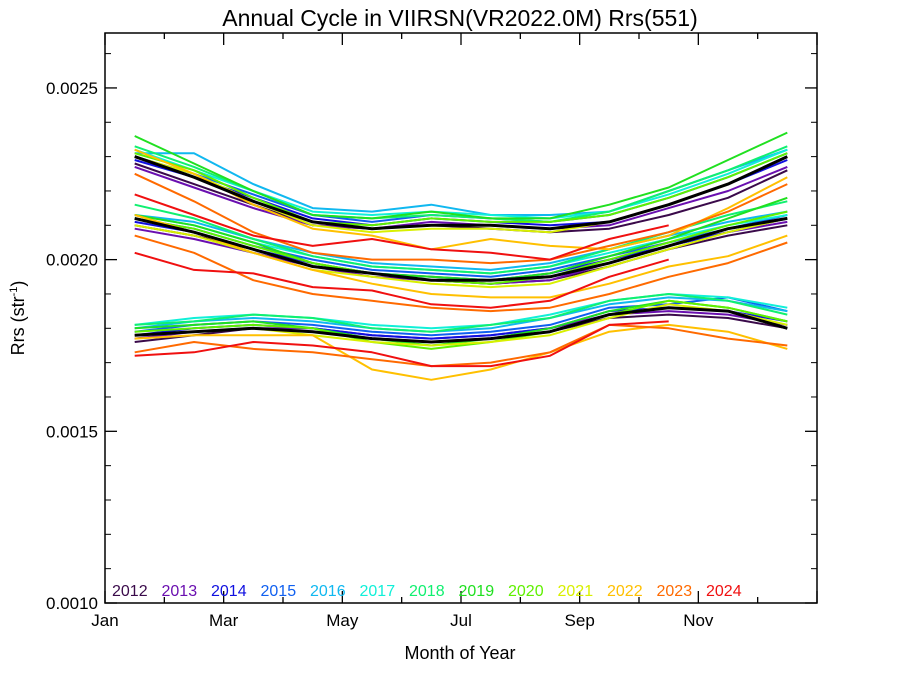 This screenshot has height=675, width=900. Describe the element at coordinates (229, 591) in the screenshot. I see `legend-label-2014: 2014` at that location.